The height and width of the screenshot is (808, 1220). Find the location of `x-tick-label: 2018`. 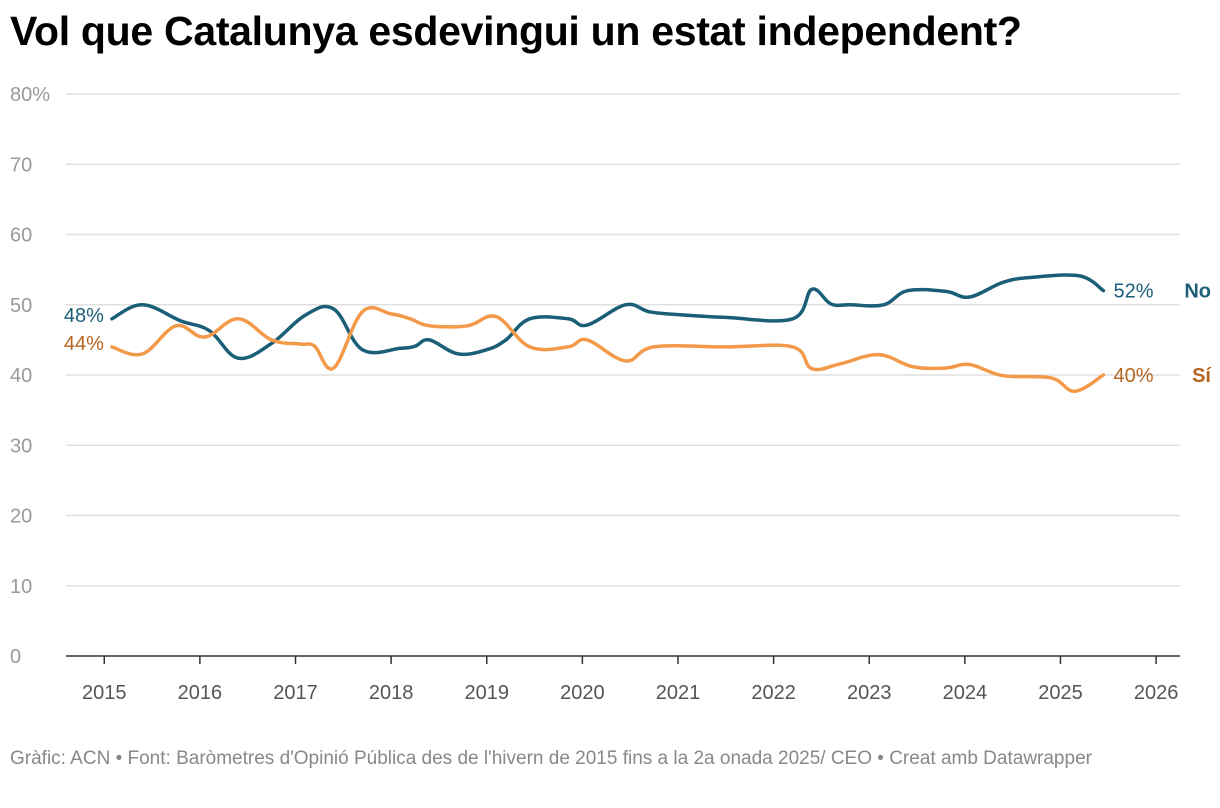

x-tick-label: 2018 is located at coordinates (391, 693).